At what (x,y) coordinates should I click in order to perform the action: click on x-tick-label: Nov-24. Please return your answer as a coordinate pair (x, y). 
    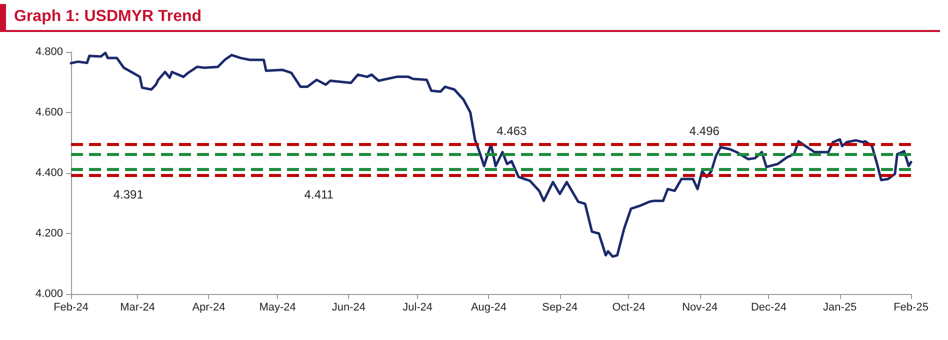
    Looking at the image, I should click on (700, 308).